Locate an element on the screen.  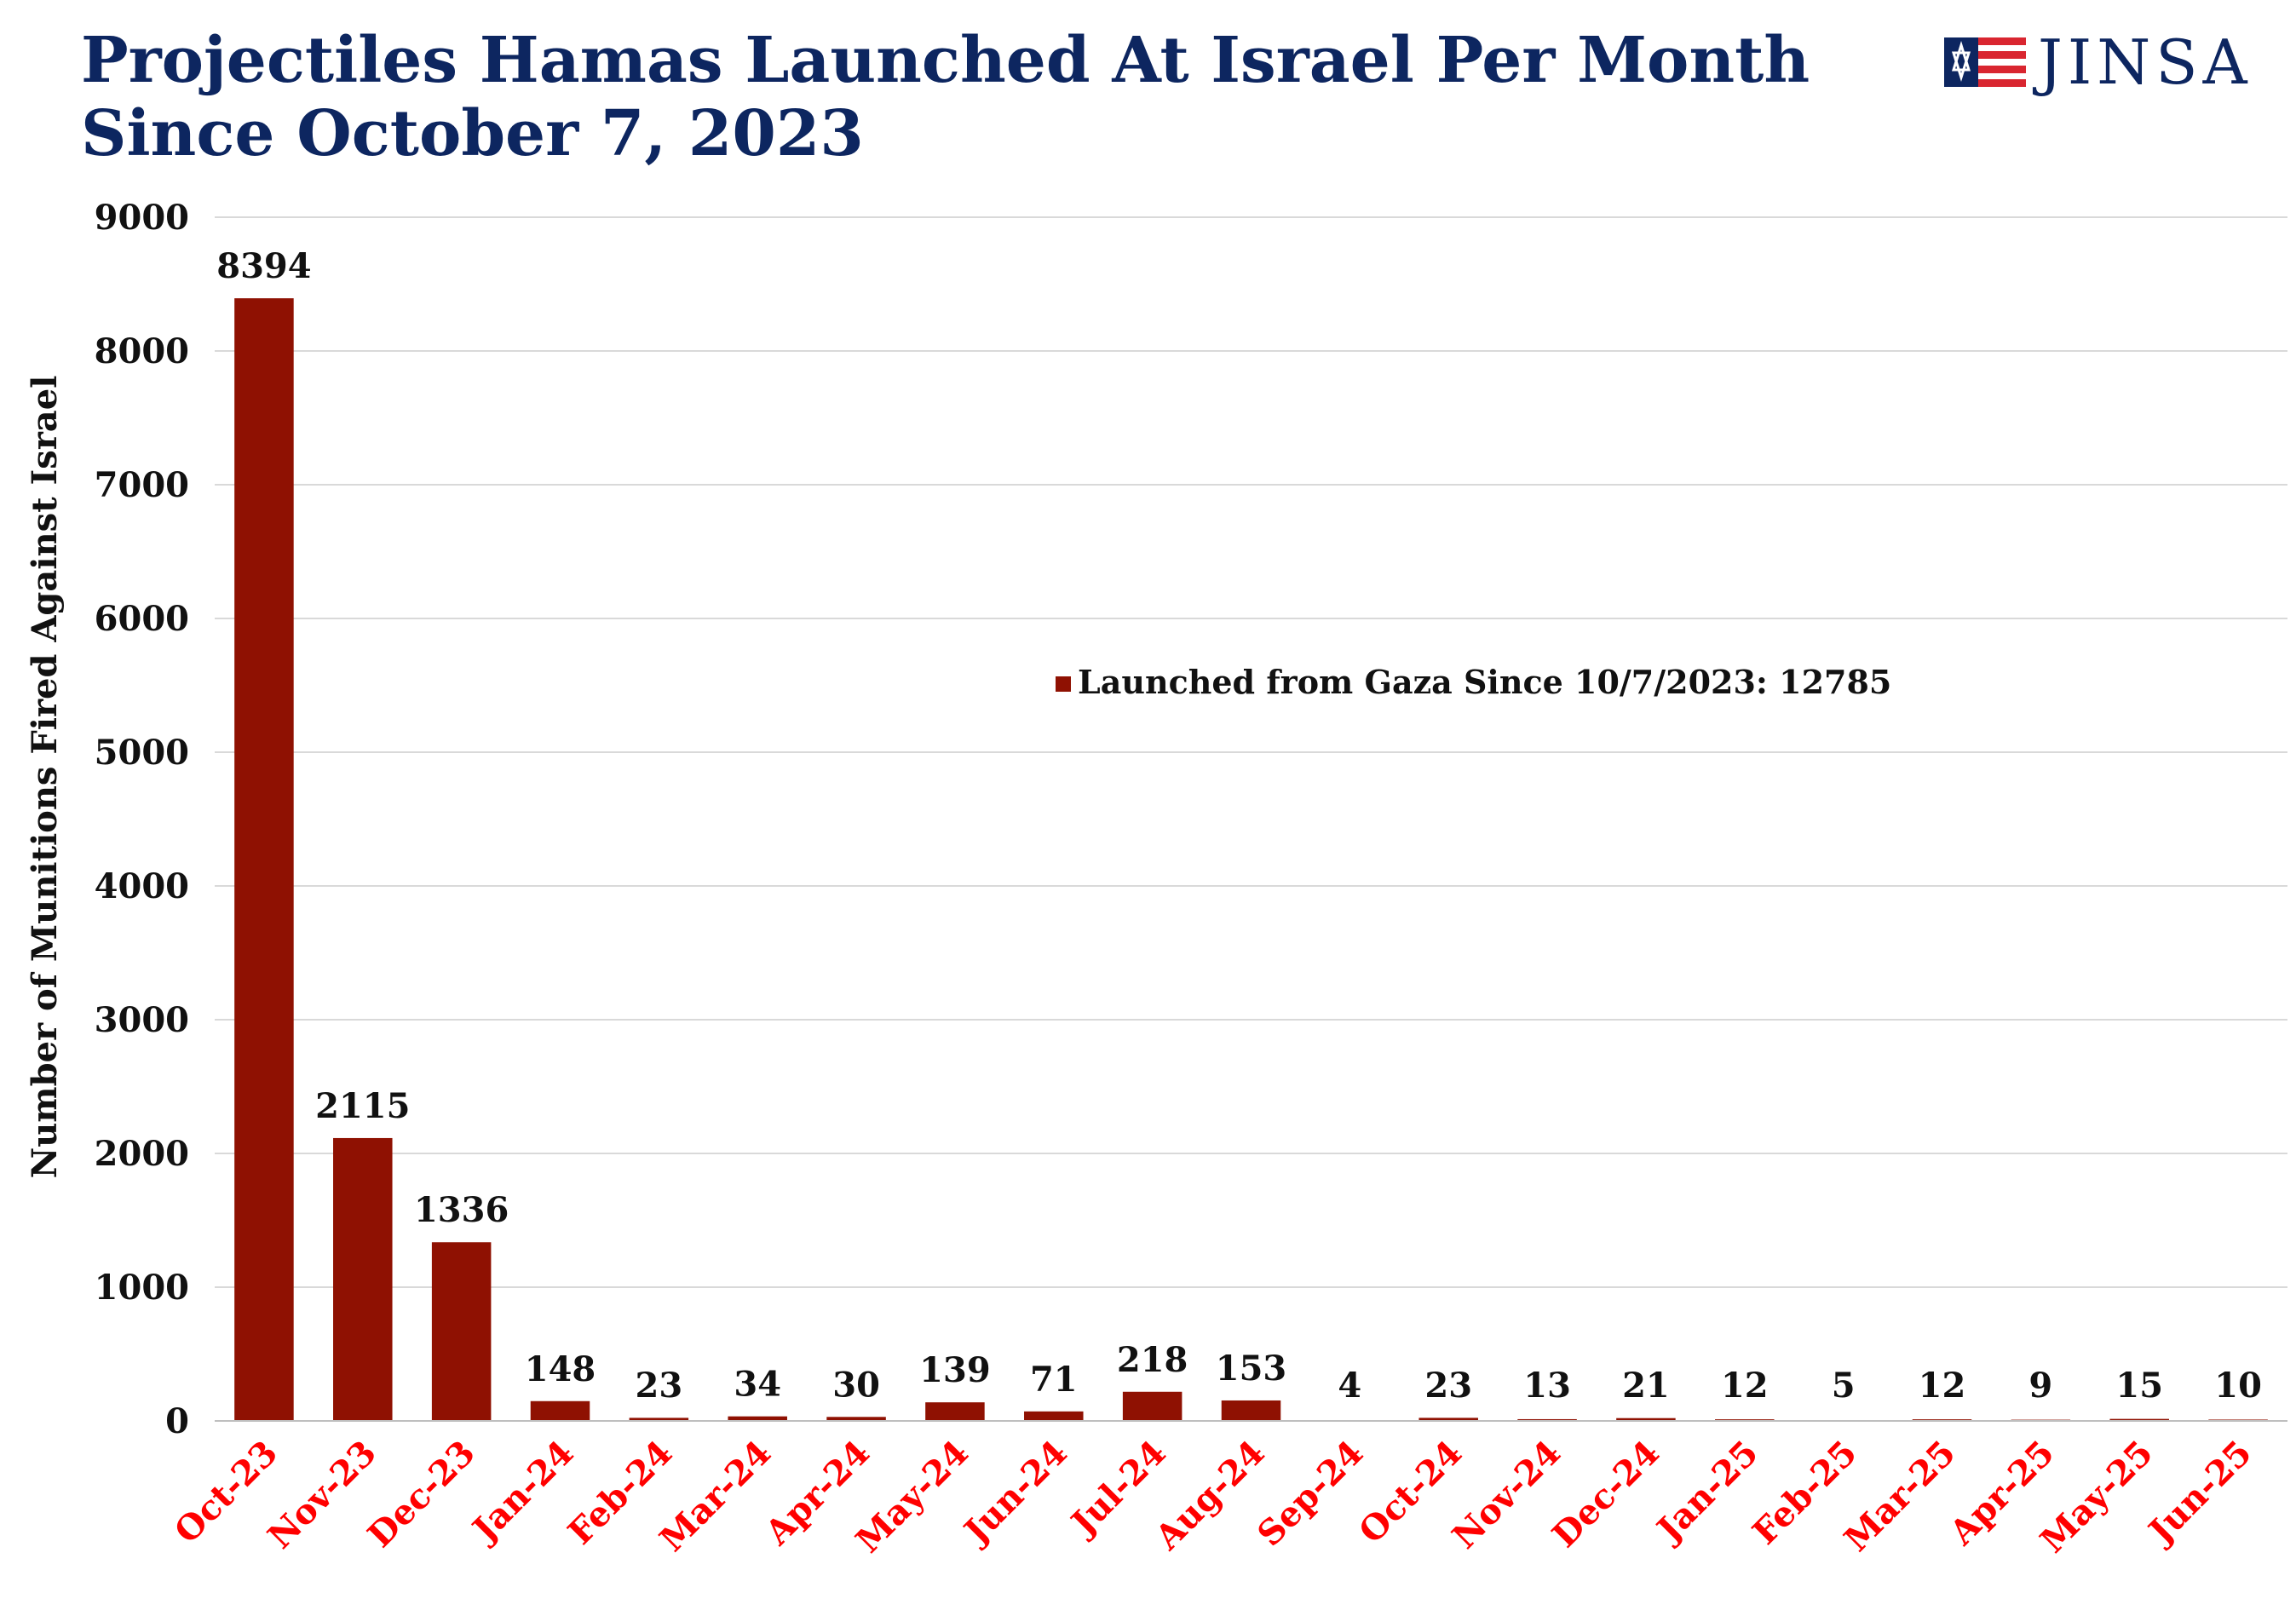
data-label: 9 is located at coordinates (2040, 1386).